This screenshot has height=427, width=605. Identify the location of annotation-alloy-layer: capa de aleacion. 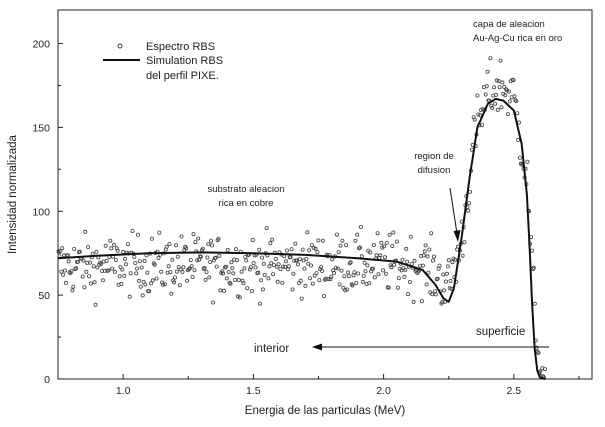
(509, 24).